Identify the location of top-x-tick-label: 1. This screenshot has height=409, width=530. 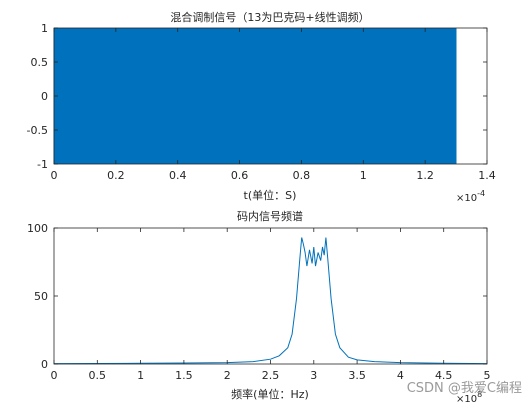
(363, 175).